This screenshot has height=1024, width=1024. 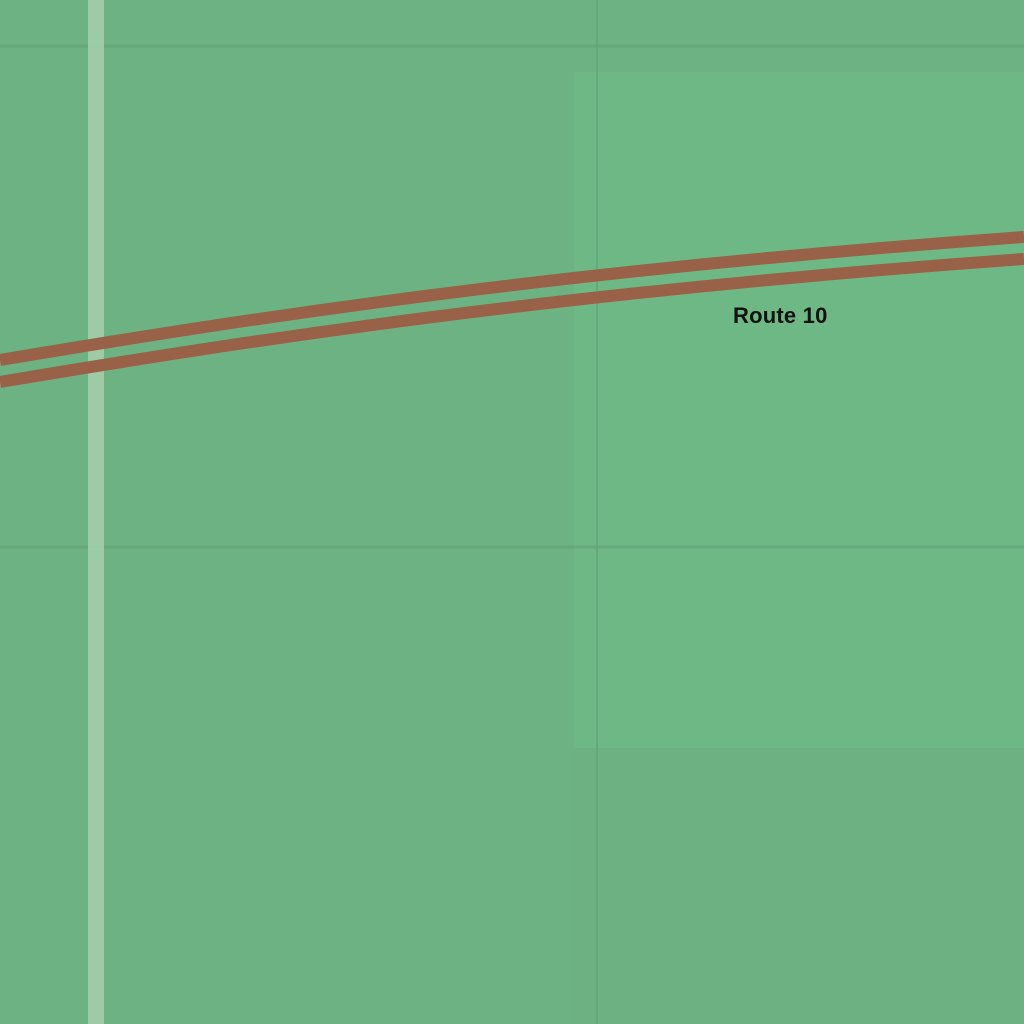 What do you see at coordinates (780, 315) in the screenshot?
I see `road-label: Route 10` at bounding box center [780, 315].